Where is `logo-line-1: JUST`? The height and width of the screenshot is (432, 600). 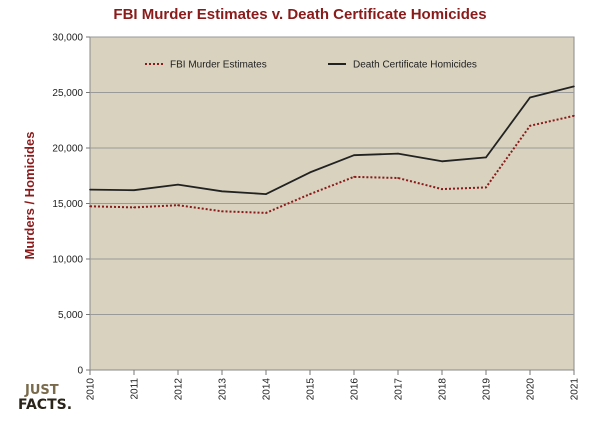
logo-line-1: JUST is located at coordinates (42, 390).